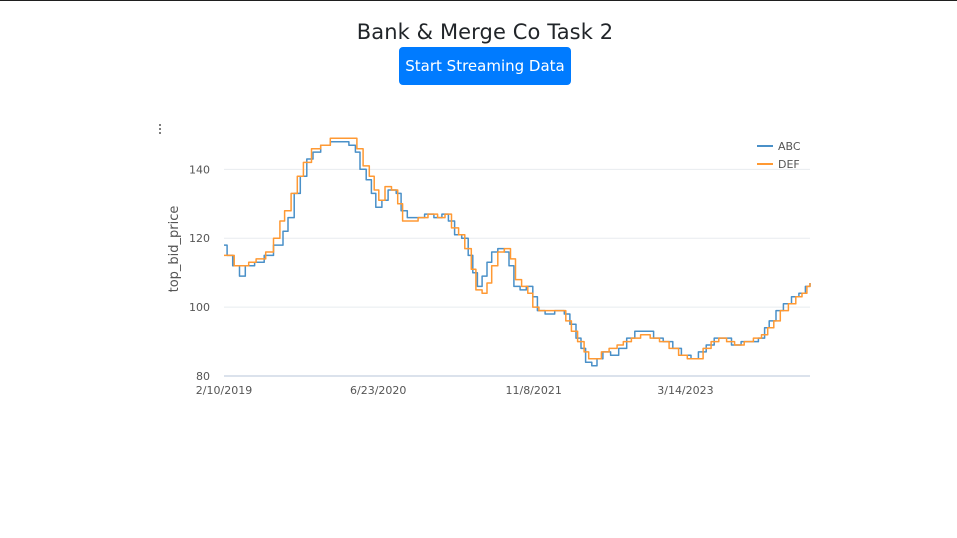 This screenshot has width=957, height=538. I want to click on y-axis-label: top_bid_price, so click(174, 249).